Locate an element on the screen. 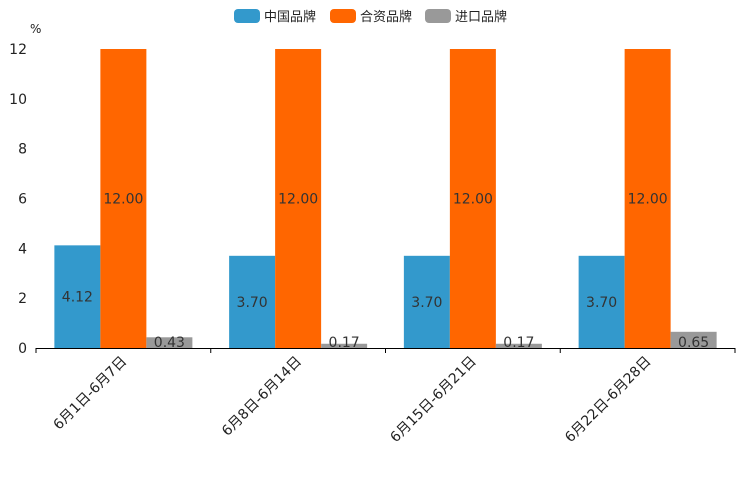 The height and width of the screenshot is (496, 744). data-label-1-1: 12.00 is located at coordinates (298, 200).